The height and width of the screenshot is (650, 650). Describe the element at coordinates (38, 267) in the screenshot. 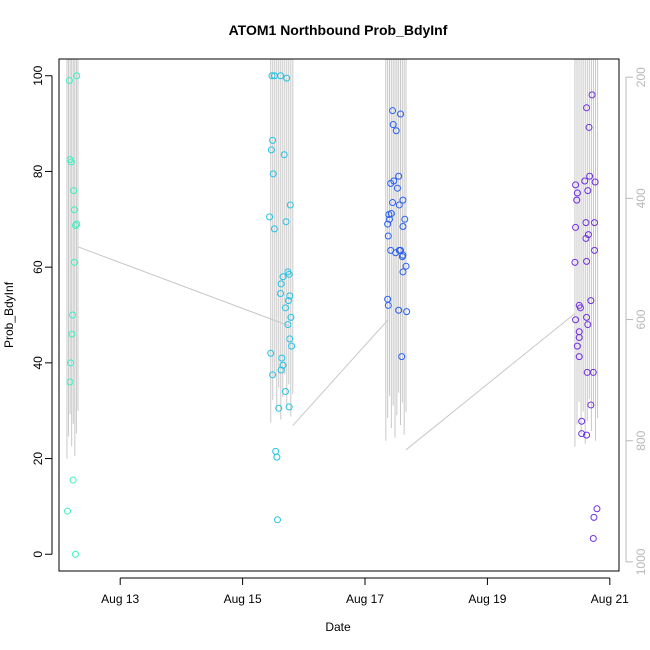

I see `y-tick-label: 60` at that location.